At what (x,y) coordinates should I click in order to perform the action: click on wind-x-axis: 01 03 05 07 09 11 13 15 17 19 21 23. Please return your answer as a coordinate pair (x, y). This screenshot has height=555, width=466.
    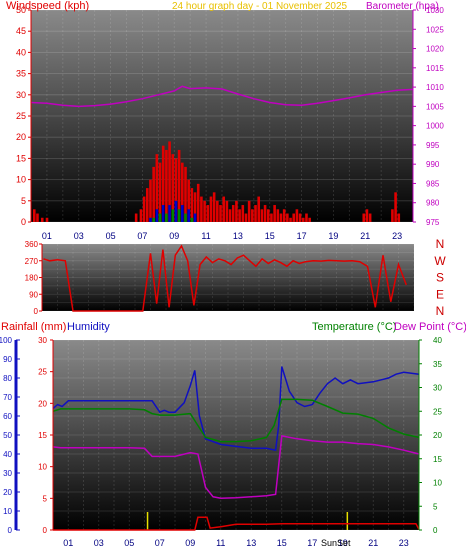
    Looking at the image, I should click on (222, 236).